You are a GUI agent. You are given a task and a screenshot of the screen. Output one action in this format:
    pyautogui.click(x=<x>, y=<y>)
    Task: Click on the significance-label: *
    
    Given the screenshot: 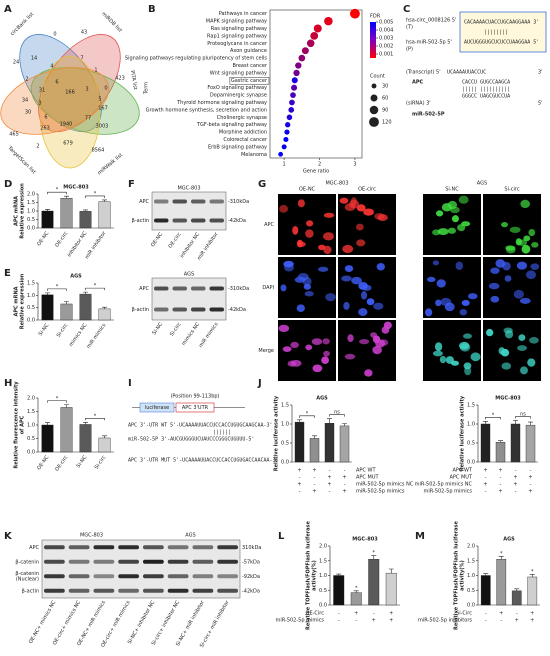 What is the action you would take?
    pyautogui.click(x=57, y=287)
    